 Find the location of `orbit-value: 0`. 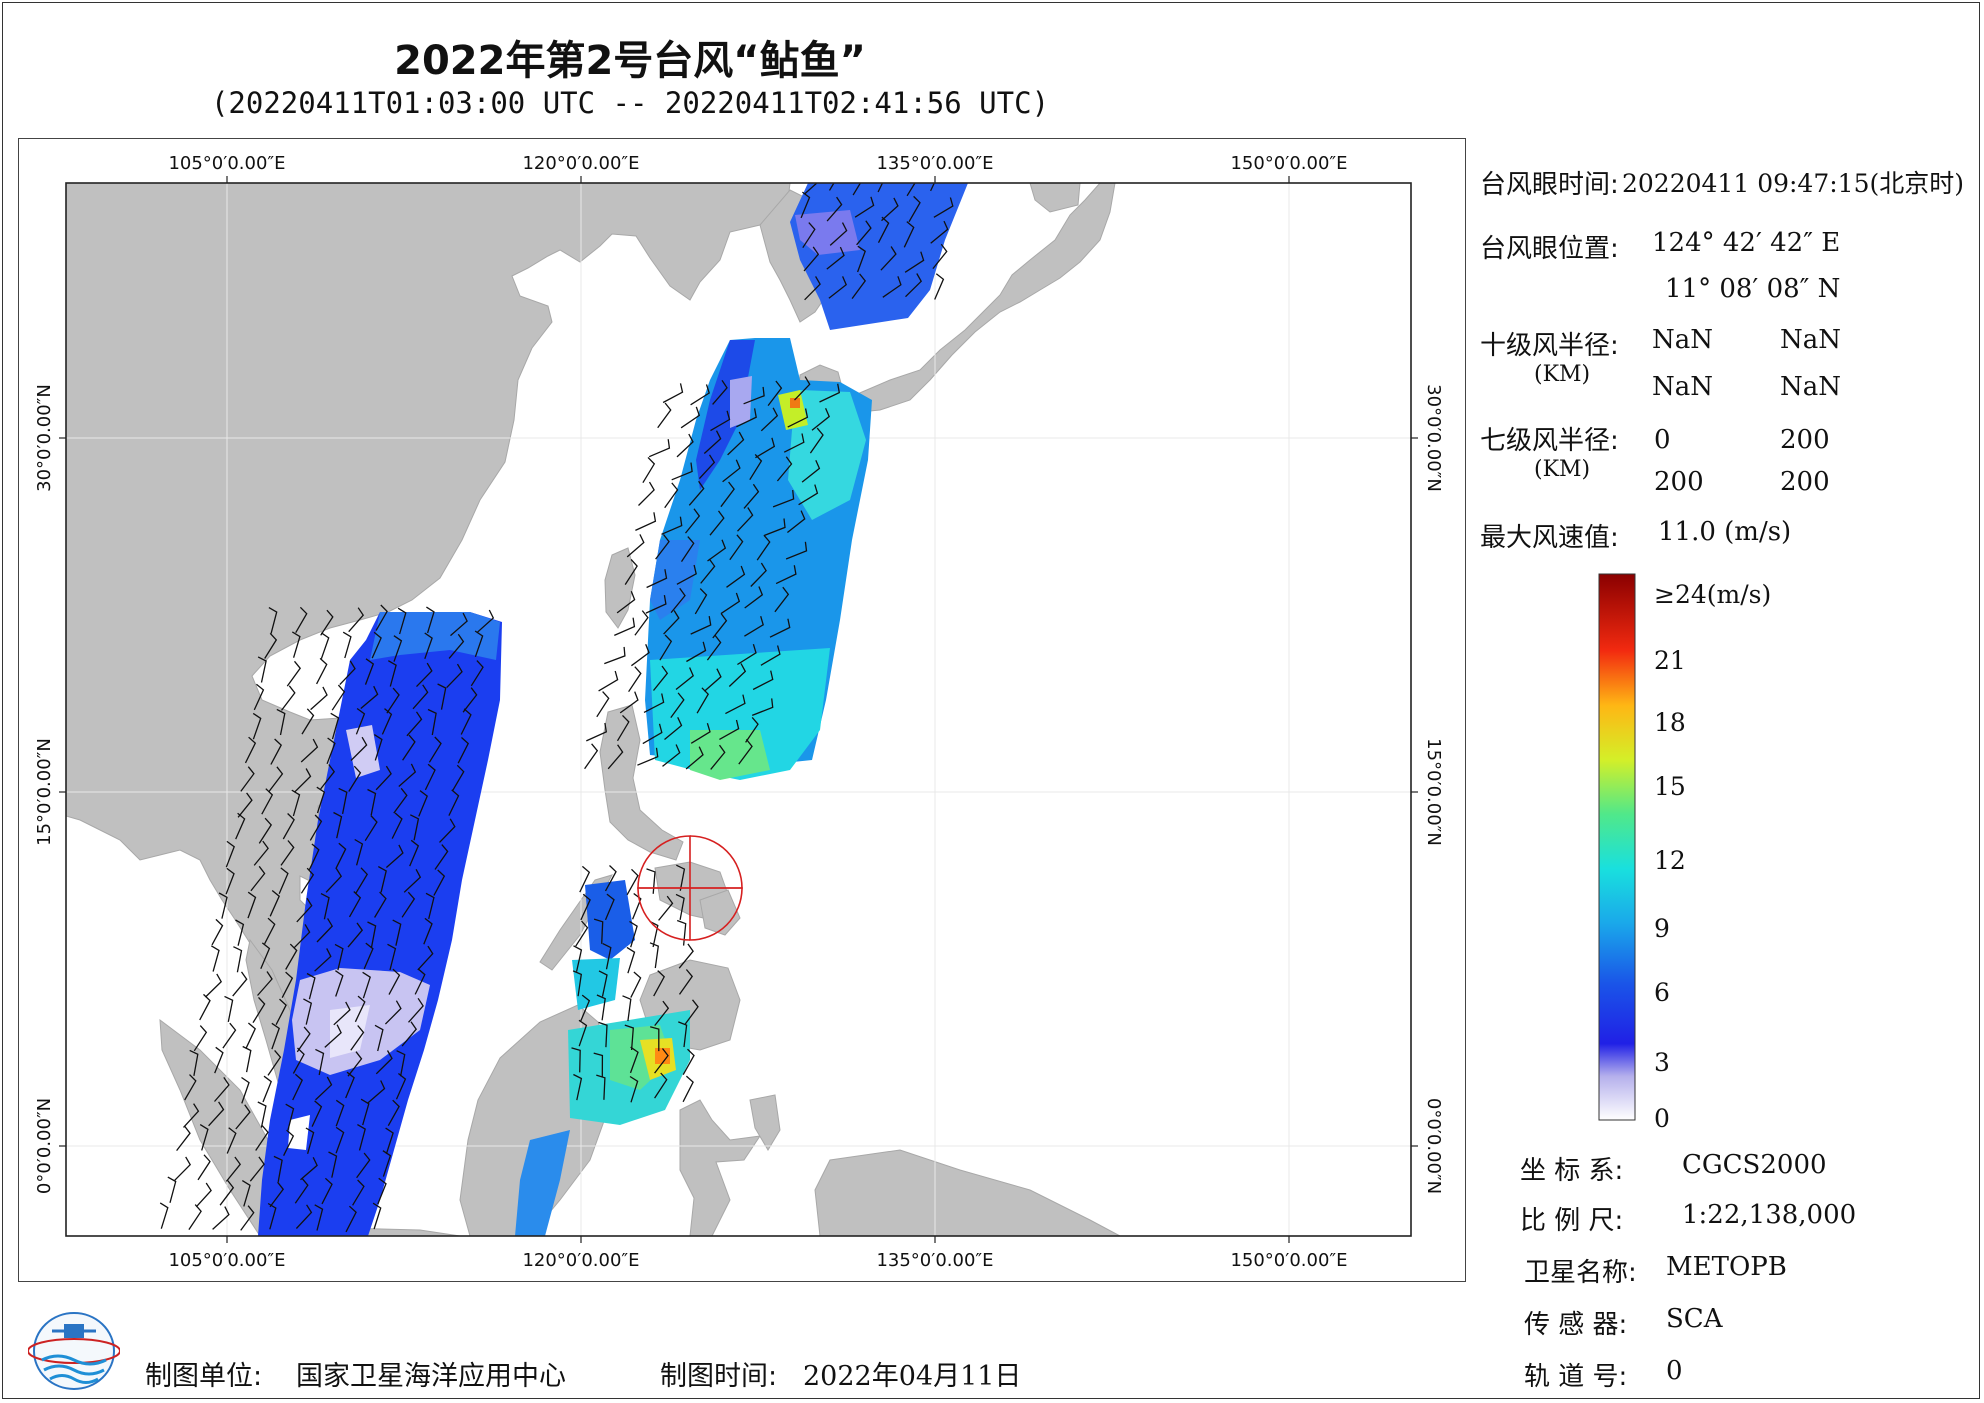

orbit-value: 0 is located at coordinates (1674, 1371).